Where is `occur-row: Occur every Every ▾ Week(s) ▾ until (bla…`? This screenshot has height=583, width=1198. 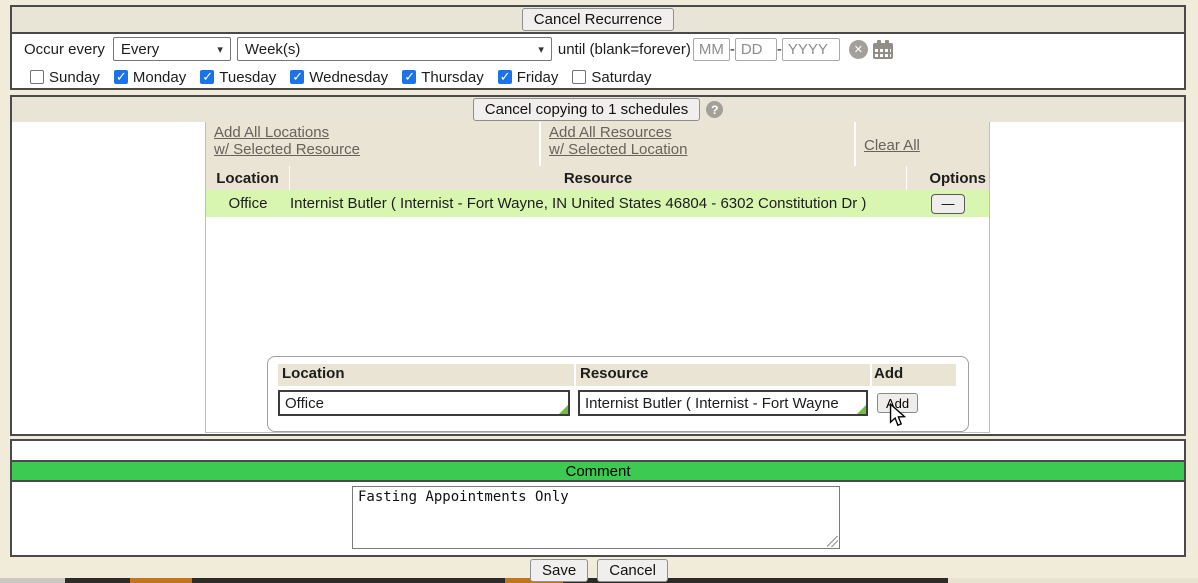
occur-row: Occur every Every ▾ Week(s) ▾ until (bla… is located at coordinates (598, 48).